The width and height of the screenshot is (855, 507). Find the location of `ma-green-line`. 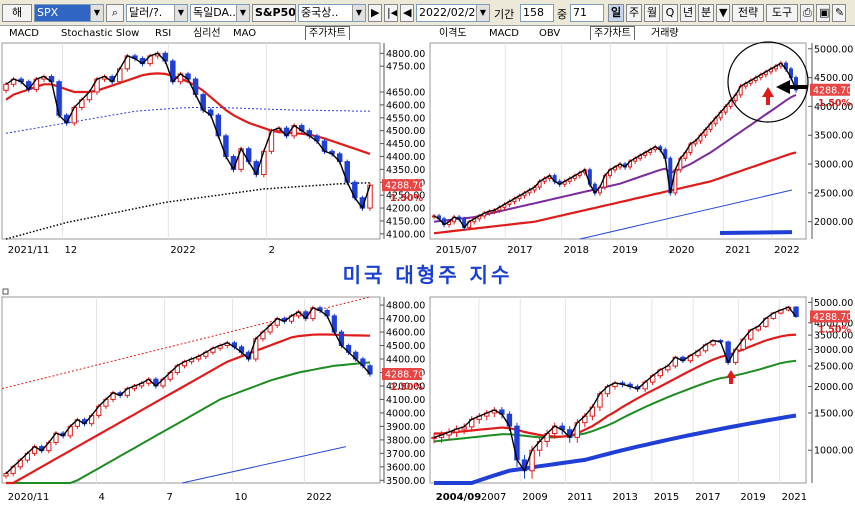

ma-green-line is located at coordinates (188, 422).